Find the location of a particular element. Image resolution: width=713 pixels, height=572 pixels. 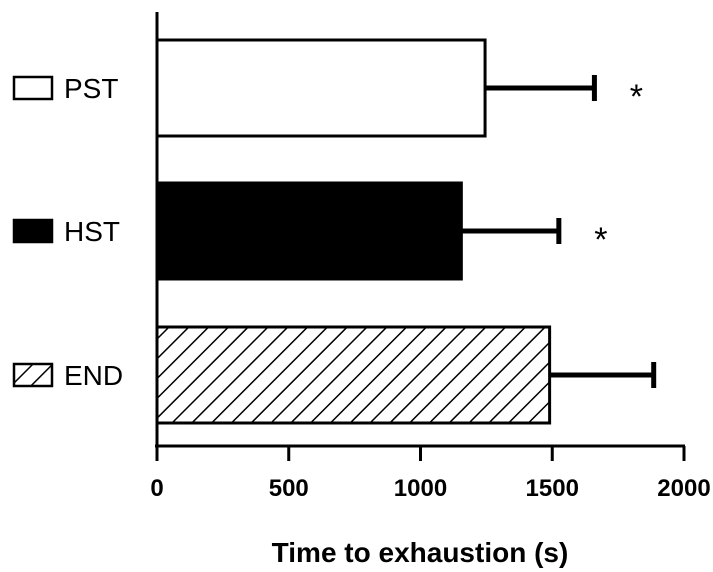

category-label-pst: PST is located at coordinates (91, 88).